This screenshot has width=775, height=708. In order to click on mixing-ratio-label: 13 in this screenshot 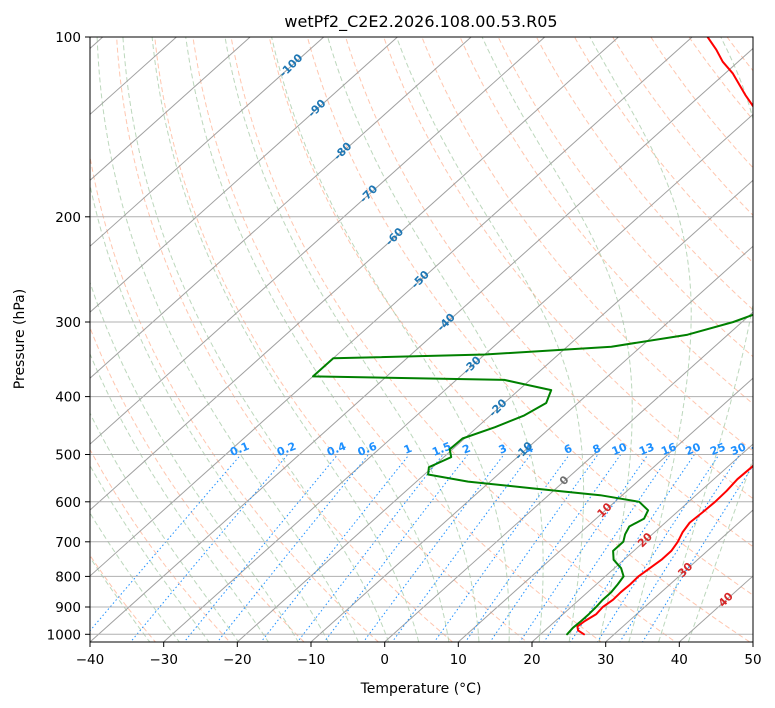, I will do `click(646, 449)`.